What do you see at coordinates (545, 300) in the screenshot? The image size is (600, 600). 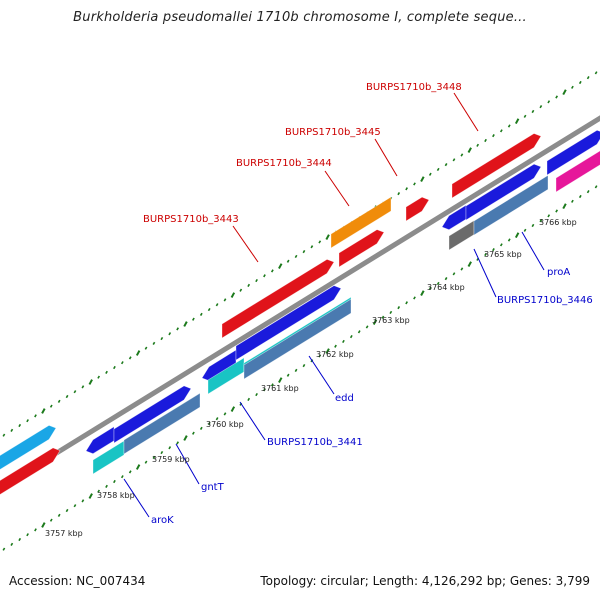 I see `gene-label-blue: BURPS1710b_3446` at bounding box center [545, 300].